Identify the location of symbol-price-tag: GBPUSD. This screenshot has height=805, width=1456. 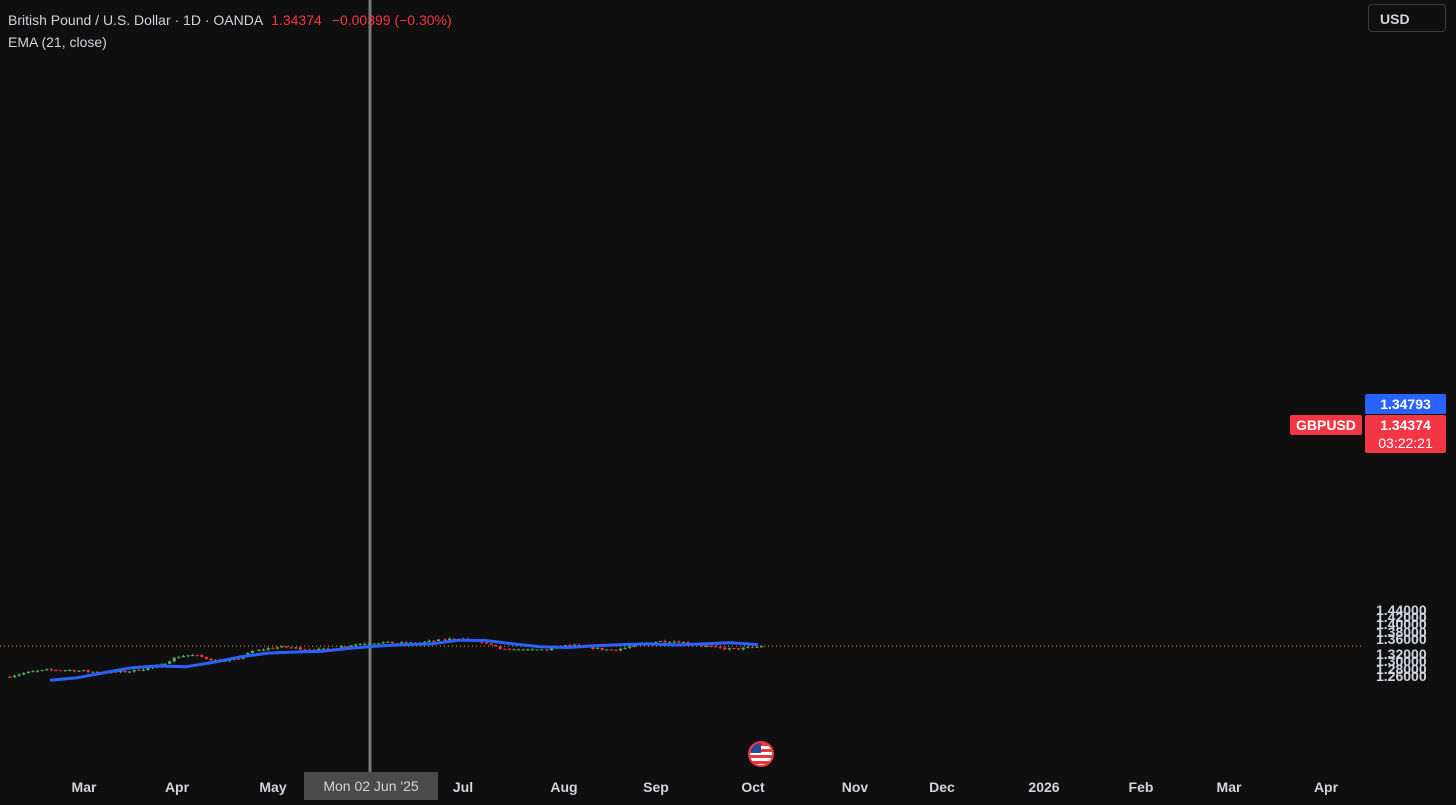
(1326, 425).